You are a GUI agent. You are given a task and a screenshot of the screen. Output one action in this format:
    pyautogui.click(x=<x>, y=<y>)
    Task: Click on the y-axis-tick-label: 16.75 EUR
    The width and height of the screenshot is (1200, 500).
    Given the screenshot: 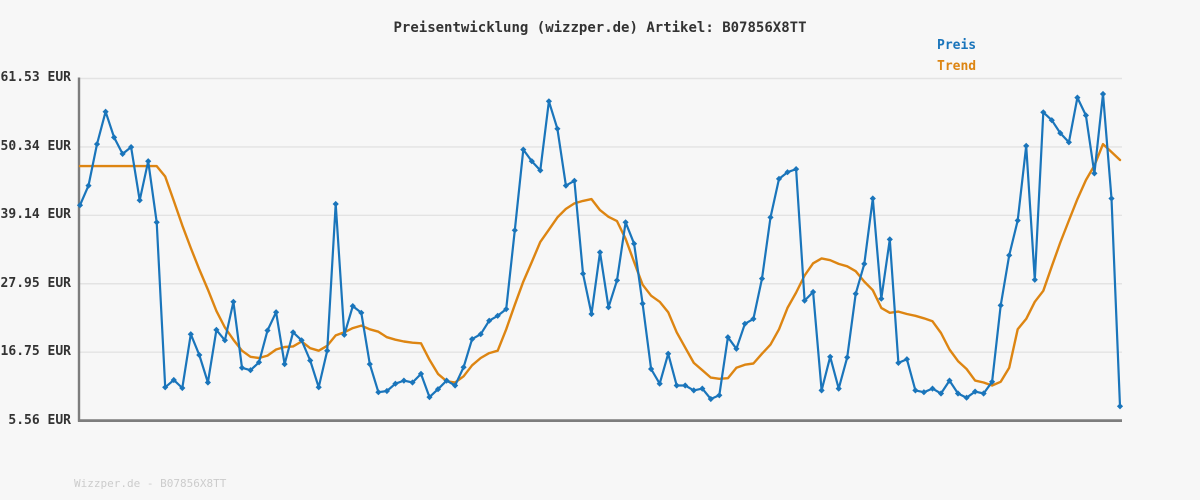 What is the action you would take?
    pyautogui.click(x=35, y=351)
    